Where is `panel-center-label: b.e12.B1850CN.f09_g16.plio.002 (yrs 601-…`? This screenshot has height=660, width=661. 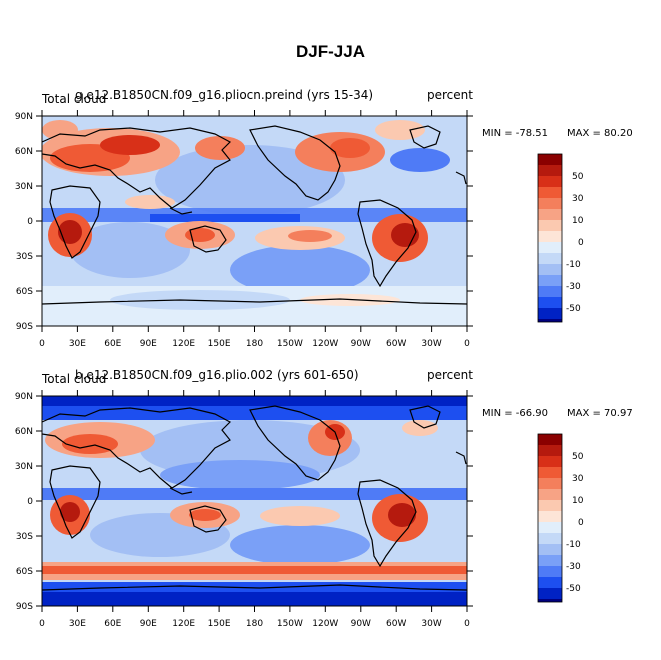
panel-center-label: b.e12.B1850CN.f09_g16.plio.002 (yrs 601-… is located at coordinates (217, 375).